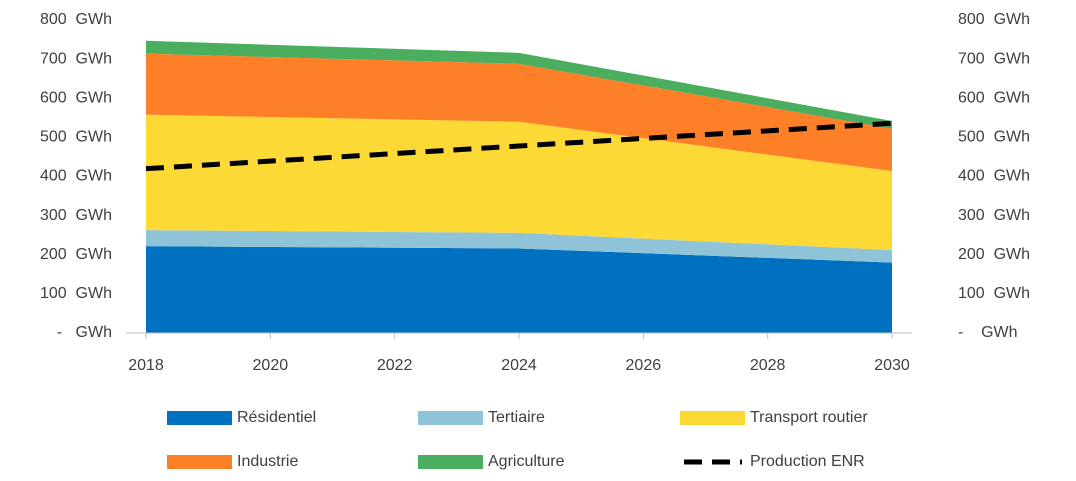 Image resolution: width=1076 pixels, height=481 pixels. Describe the element at coordinates (76, 97) in the screenshot. I see `y-tick-label: 600 GWh` at that location.